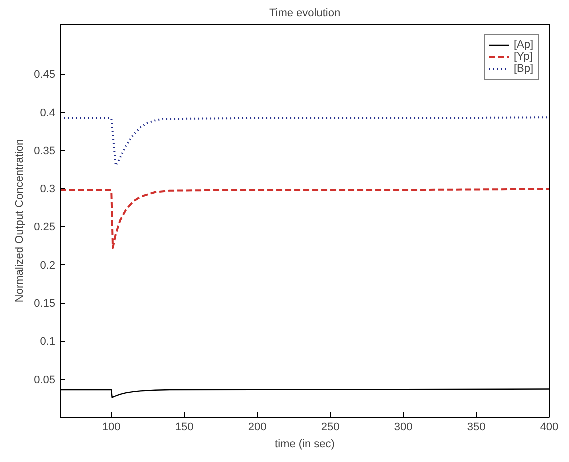  I want to click on y-tick-label: 0.05, so click(45, 380).